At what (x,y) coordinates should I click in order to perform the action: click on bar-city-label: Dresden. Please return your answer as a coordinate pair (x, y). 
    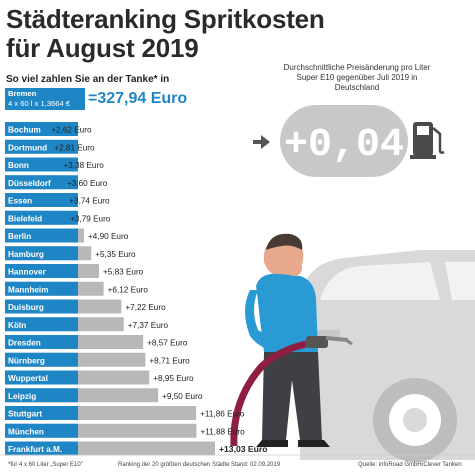
    Looking at the image, I should click on (24, 343).